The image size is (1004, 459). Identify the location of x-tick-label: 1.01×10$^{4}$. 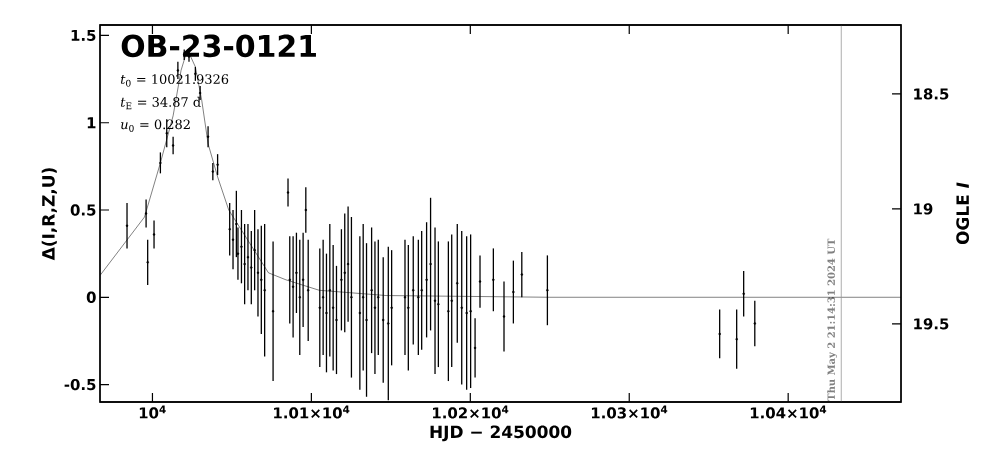
(312, 412).